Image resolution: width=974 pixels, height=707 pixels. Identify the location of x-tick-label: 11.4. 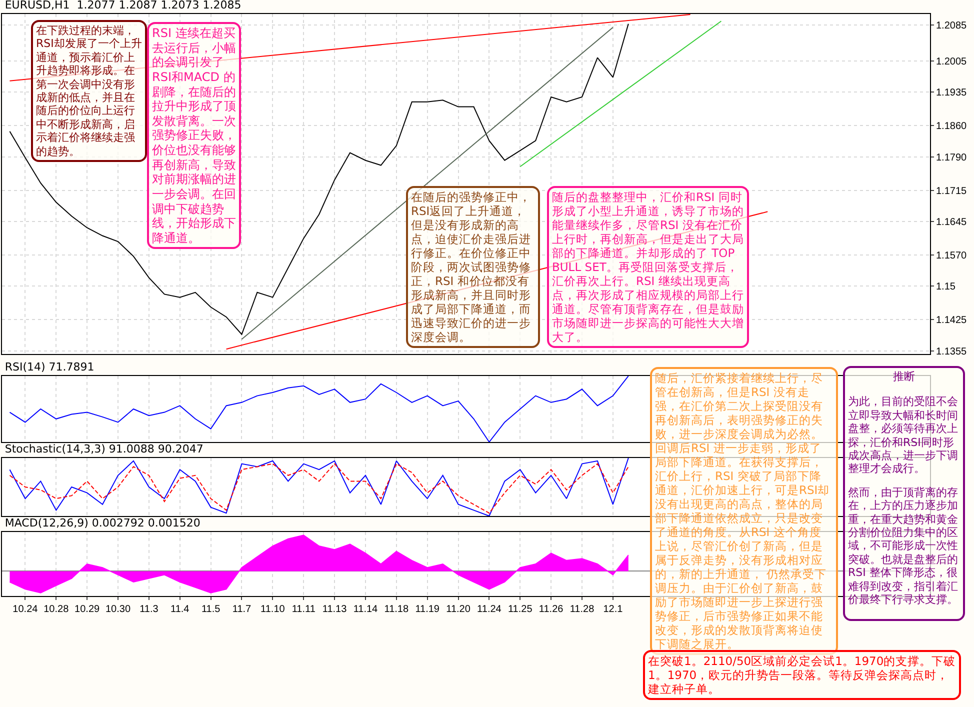
(180, 609).